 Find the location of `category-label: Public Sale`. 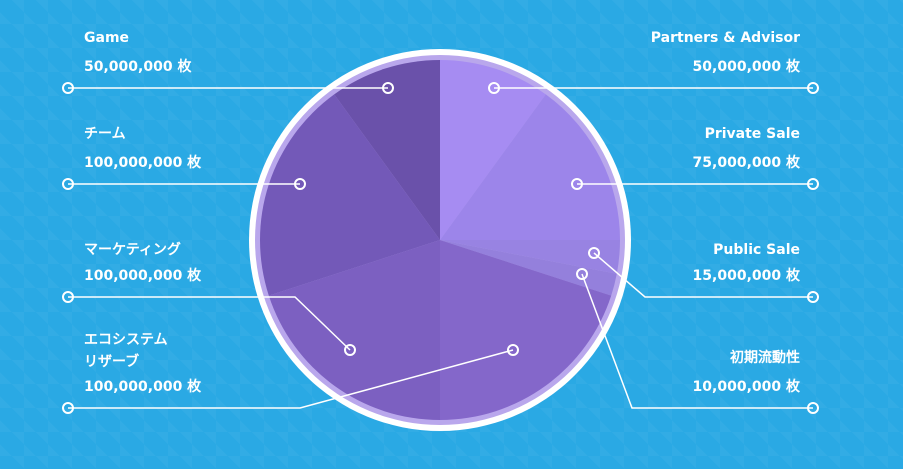

category-label: Public Sale is located at coordinates (756, 250).